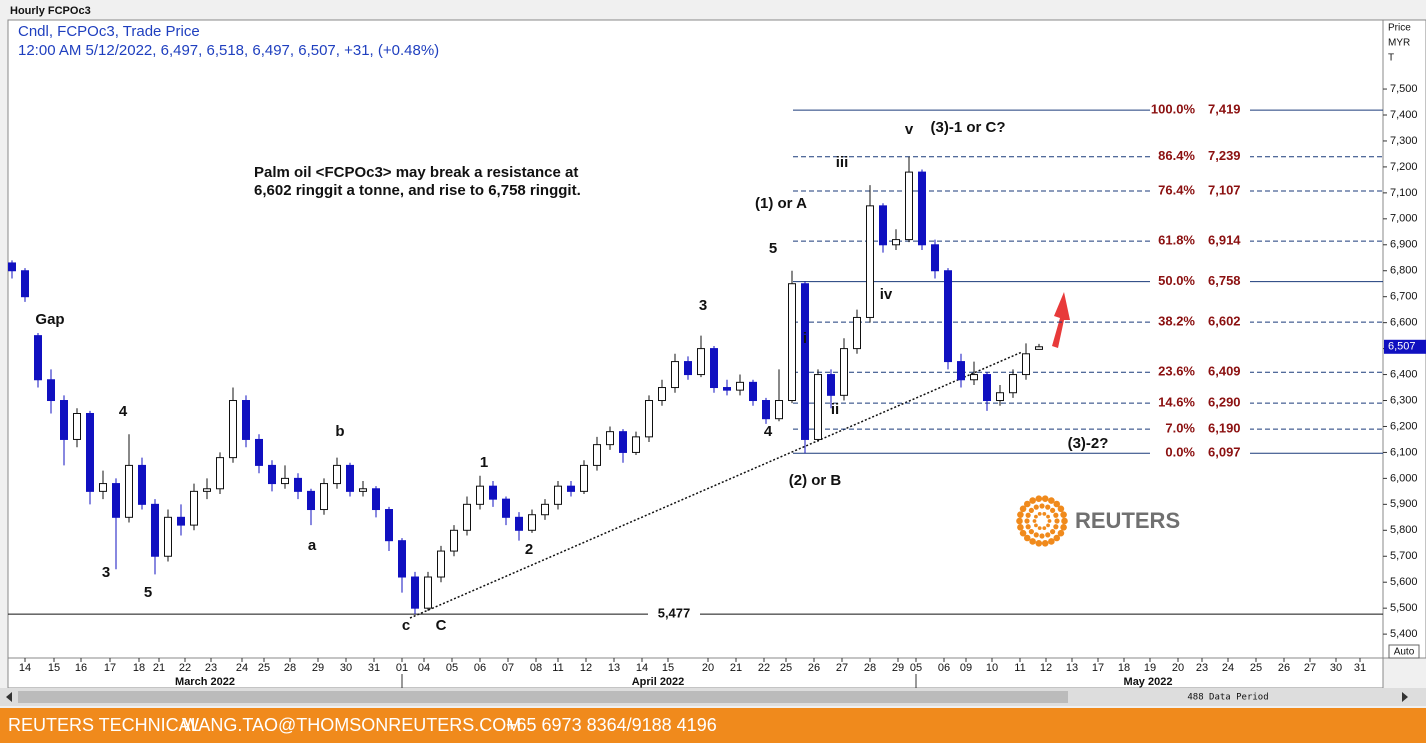 Image resolution: width=1426 pixels, height=748 pixels. I want to click on auto-button, so click(1404, 651).